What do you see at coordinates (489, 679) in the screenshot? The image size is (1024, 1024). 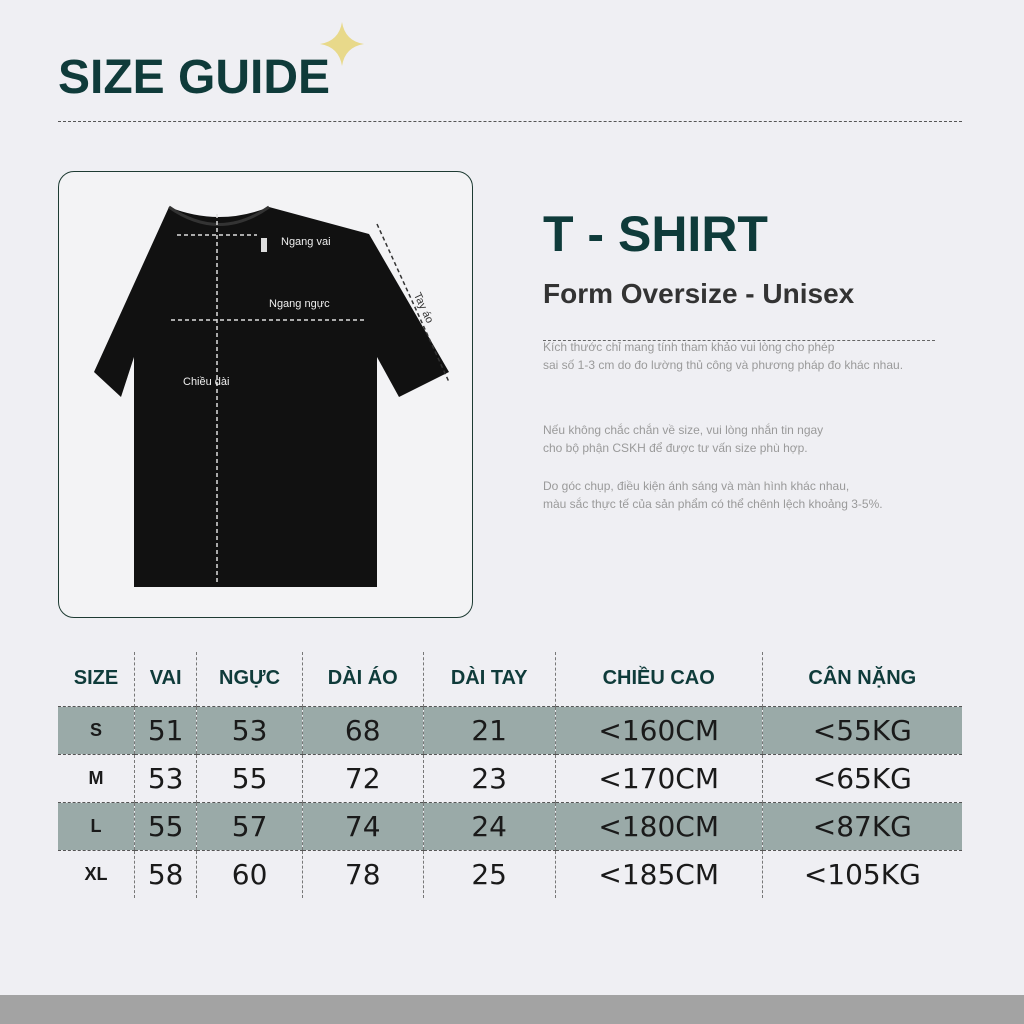 I see `col-sleeve: DÀI TAY` at bounding box center [489, 679].